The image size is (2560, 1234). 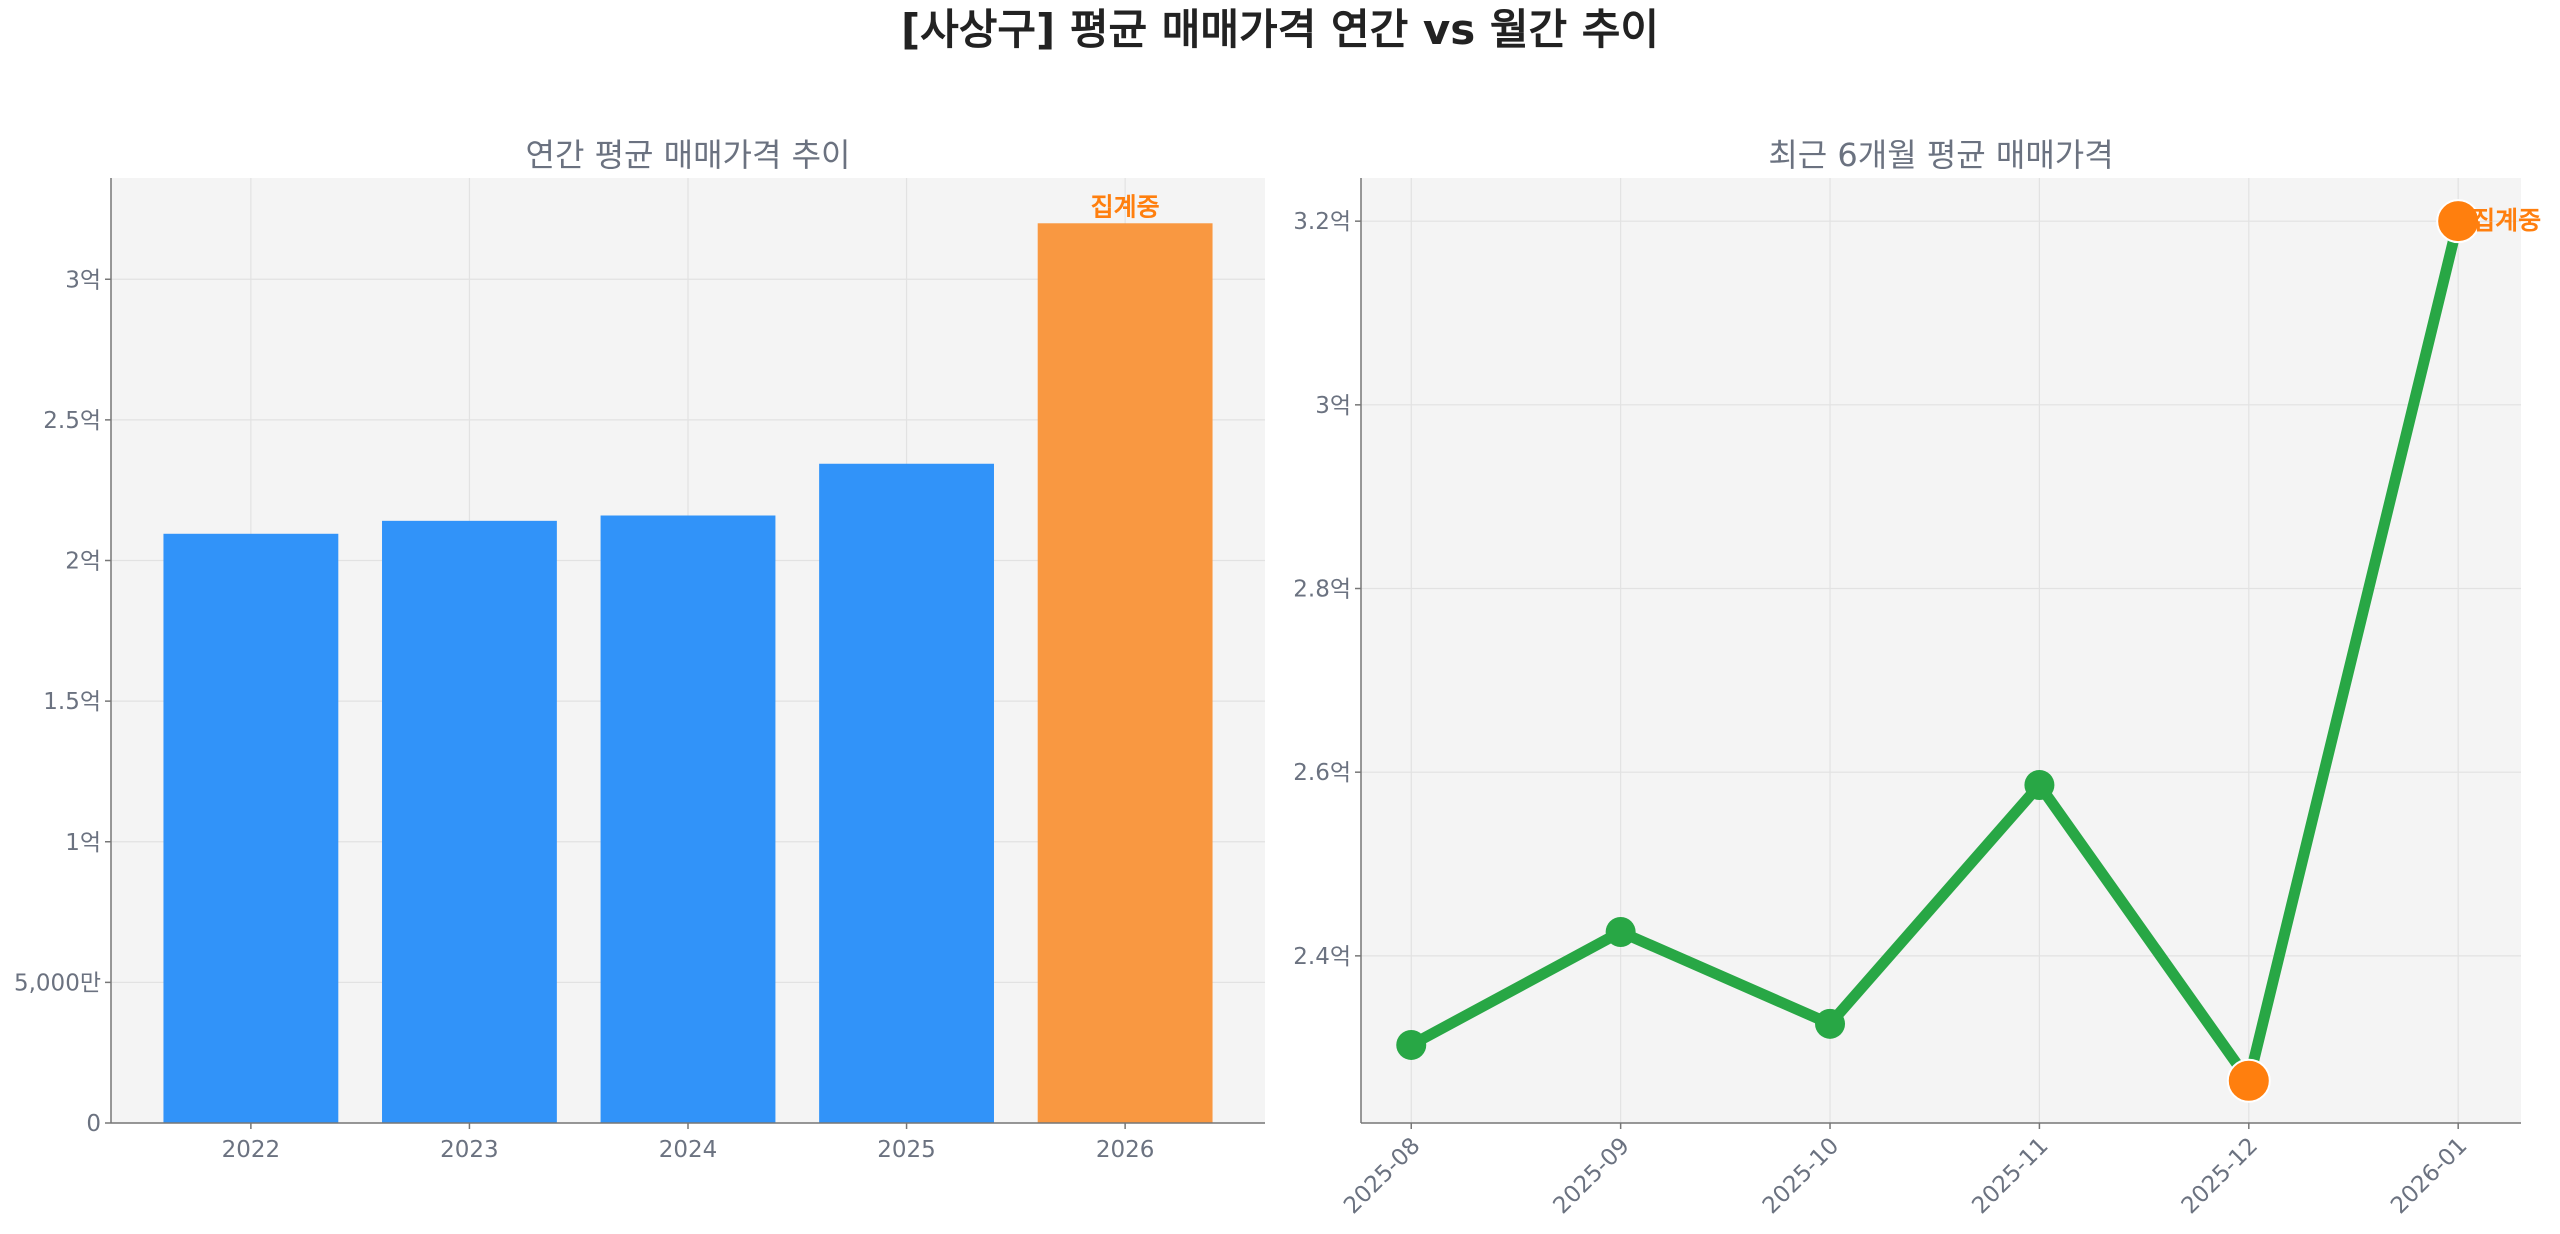 What do you see at coordinates (688, 819) in the screenshot?
I see `bar-2024` at bounding box center [688, 819].